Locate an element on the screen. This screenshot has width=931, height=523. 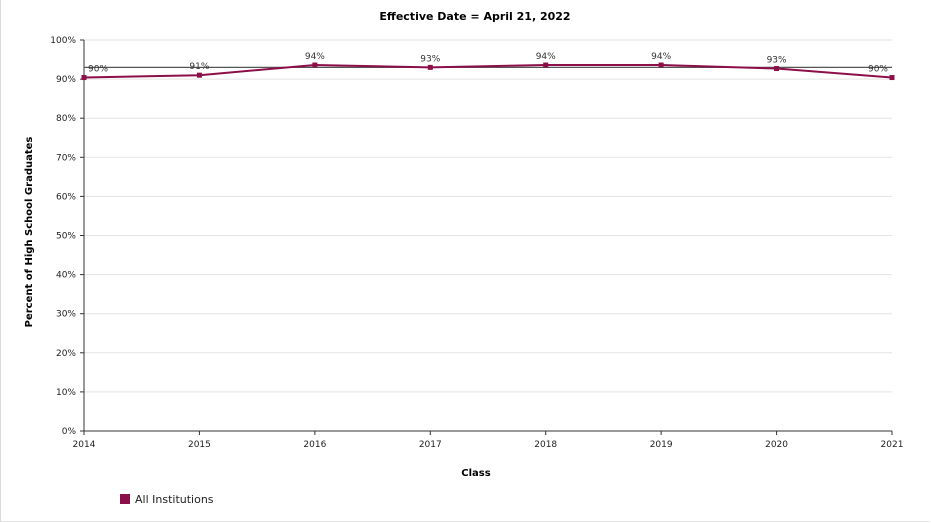
y-tick-label: 40% is located at coordinates (66, 276).